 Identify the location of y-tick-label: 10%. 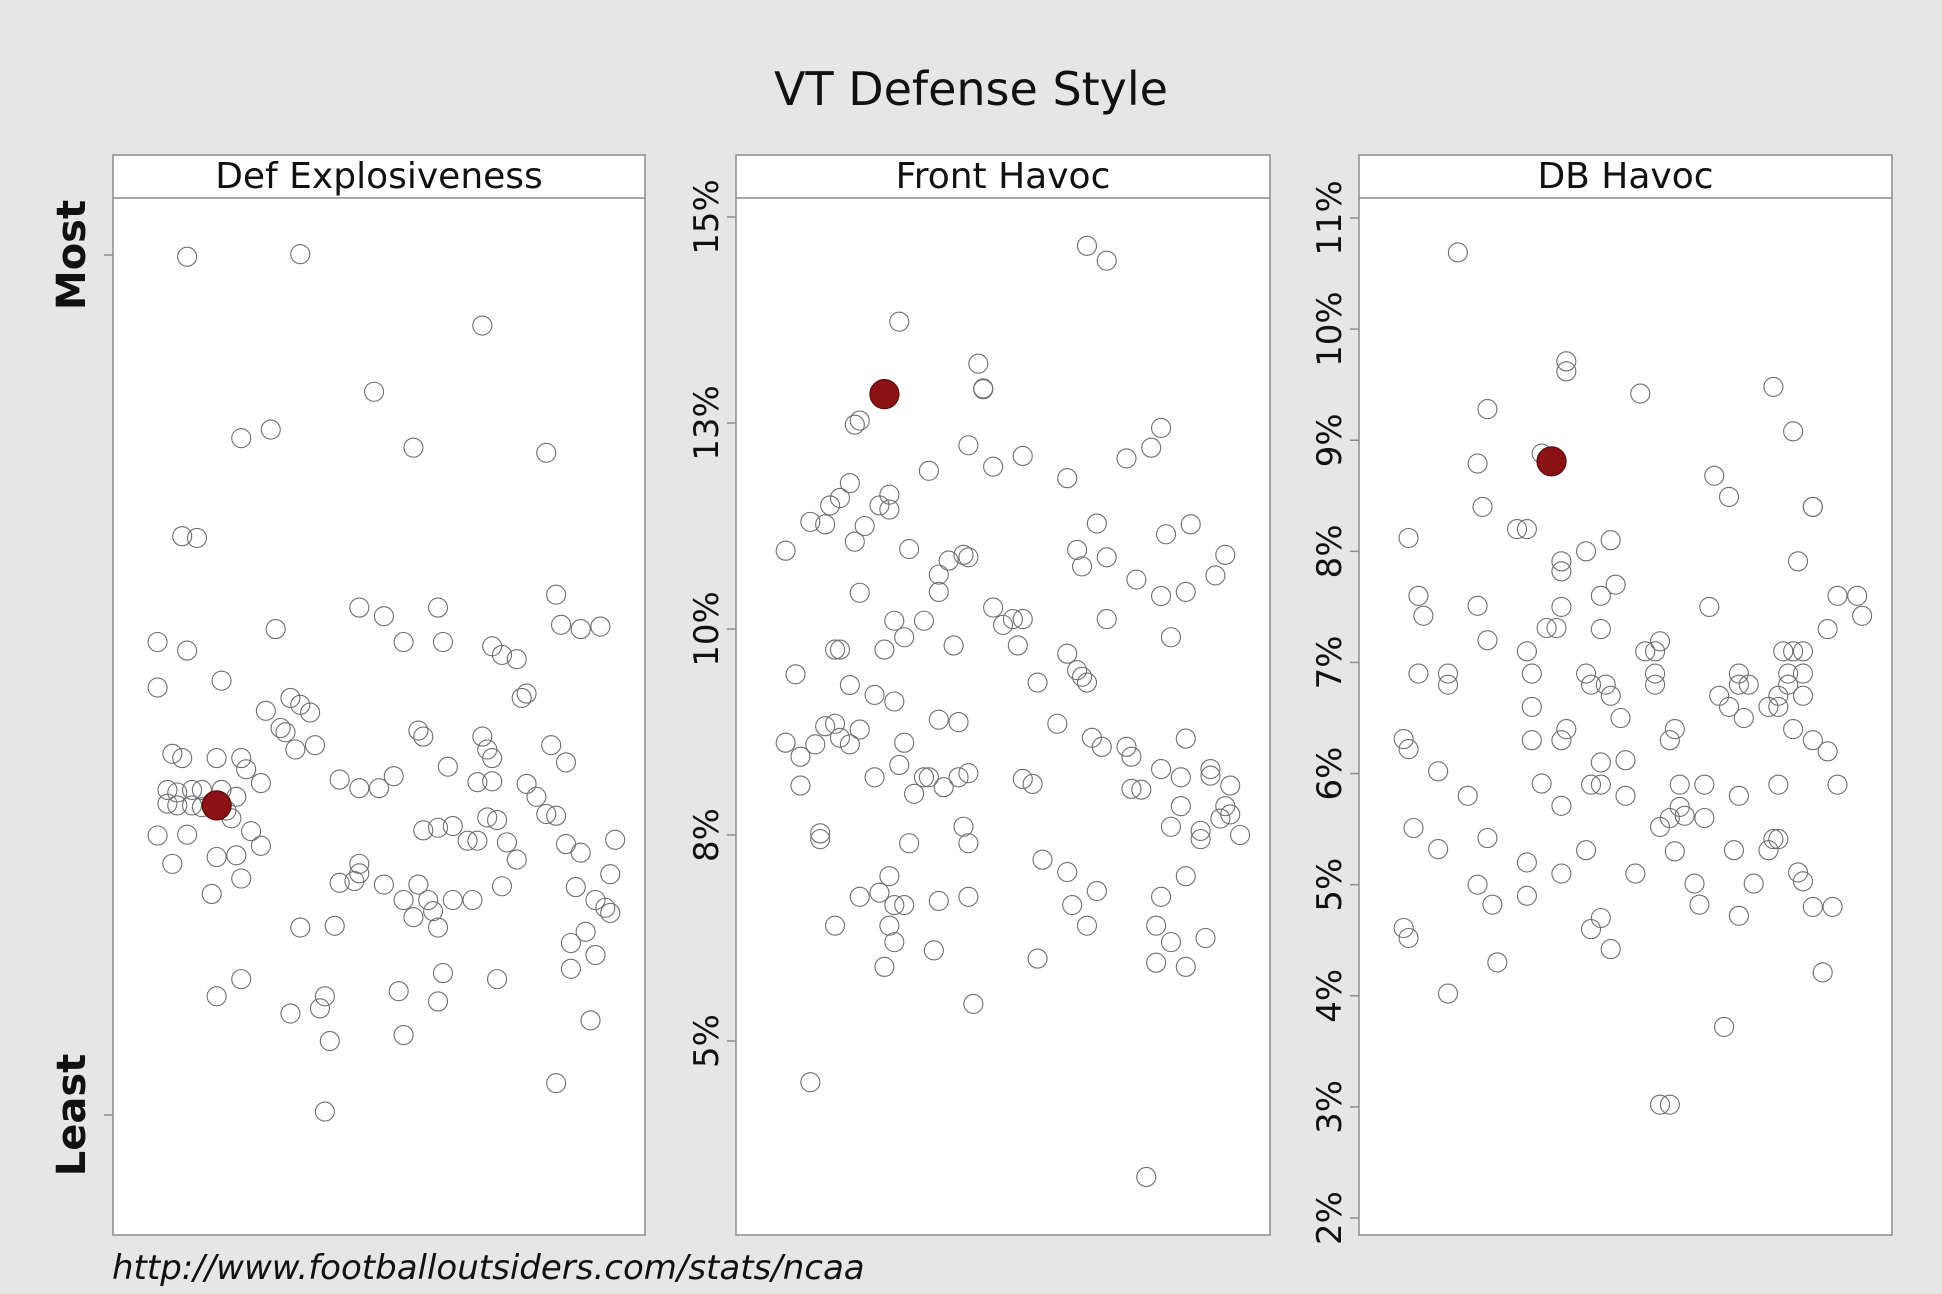
(707, 629).